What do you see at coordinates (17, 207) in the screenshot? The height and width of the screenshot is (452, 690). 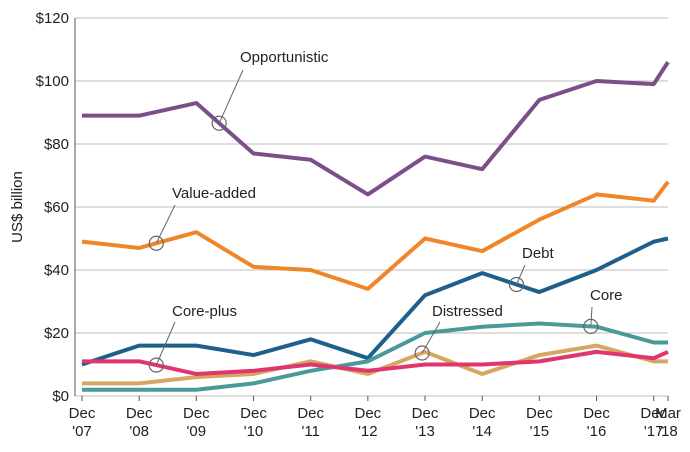 I see `y-axis-label: US$ billion` at bounding box center [17, 207].